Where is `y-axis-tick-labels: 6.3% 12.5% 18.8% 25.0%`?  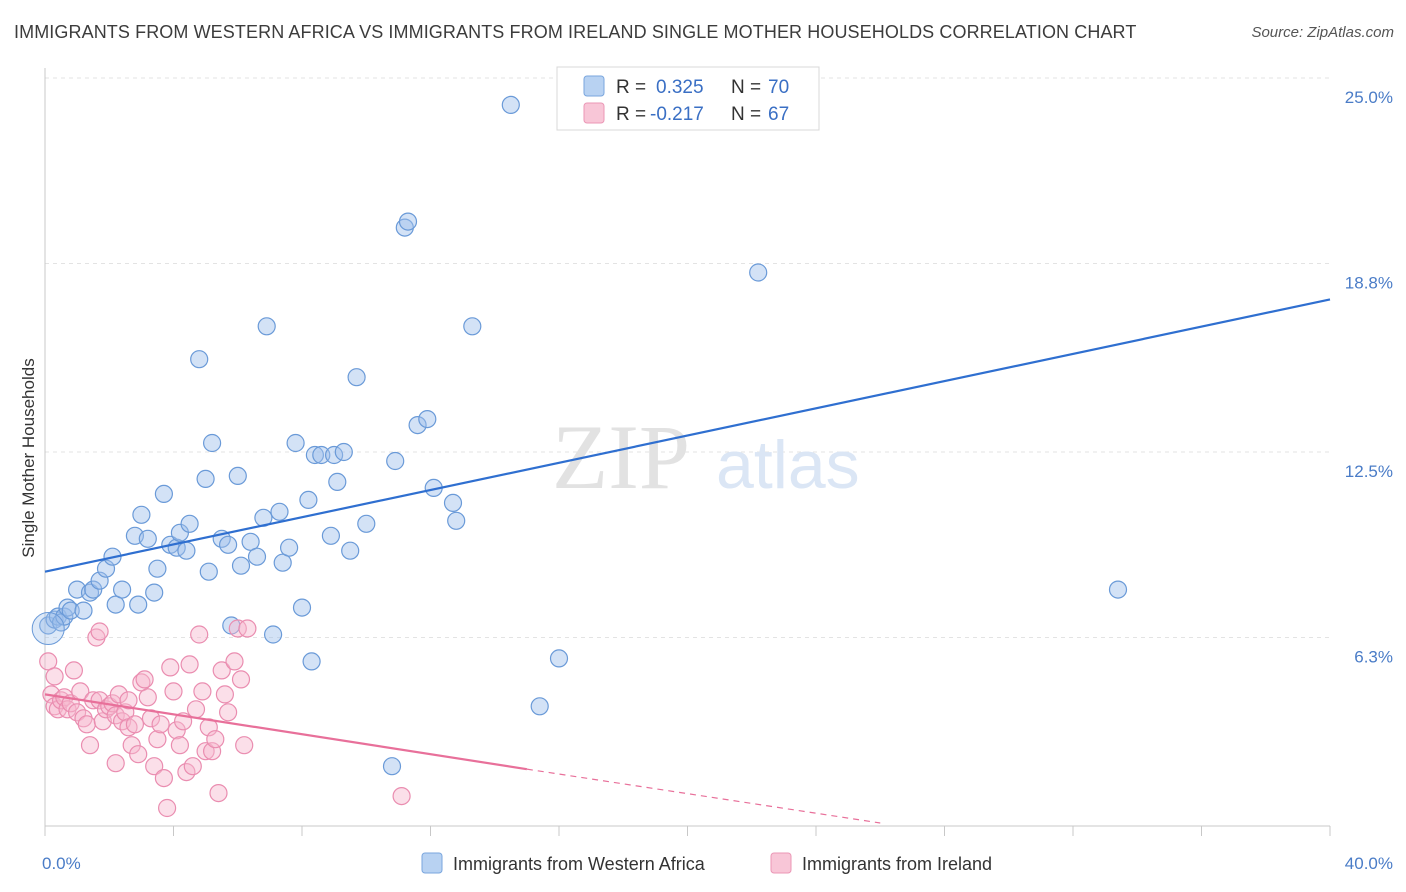
y-axis-tick-labels: 6.3% 12.5% 18.8% 25.0% is located at coordinates (1369, 377).